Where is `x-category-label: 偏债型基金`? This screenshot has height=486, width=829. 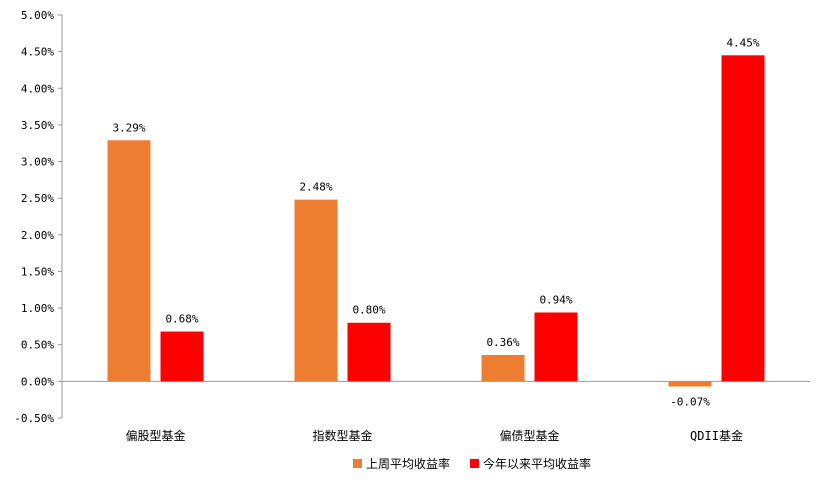
x-category-label: 偏债型基金 is located at coordinates (529, 435).